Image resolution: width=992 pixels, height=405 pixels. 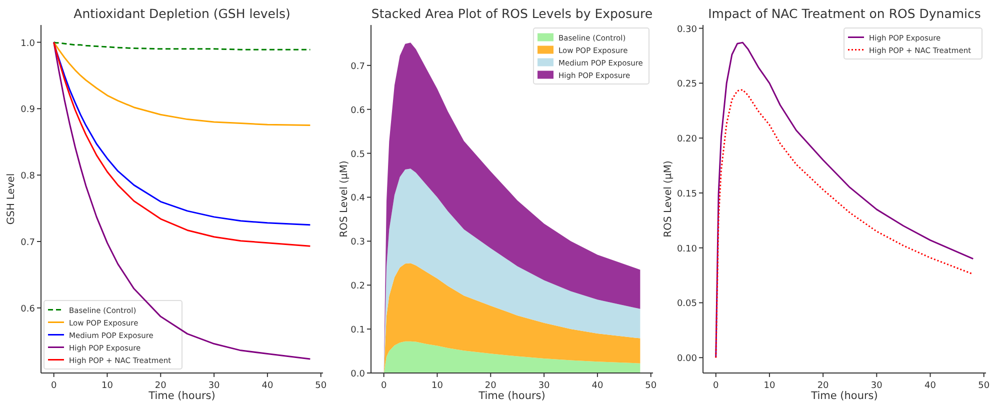 What do you see at coordinates (686, 194) in the screenshot?
I see `y-tick-label: 0.15` at bounding box center [686, 194].